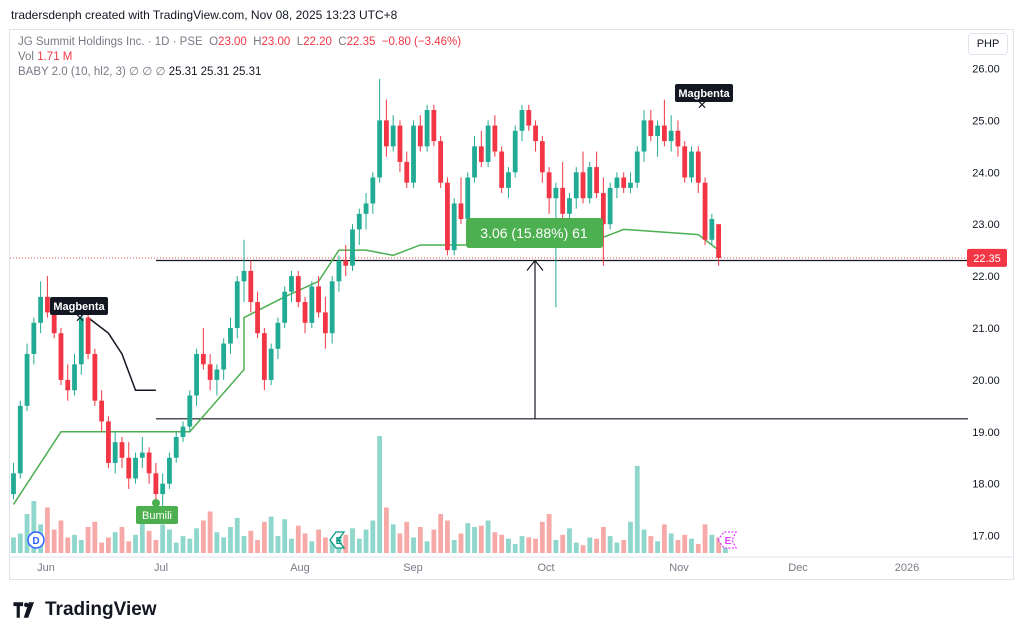 This screenshot has width=1024, height=639. Describe the element at coordinates (798, 568) in the screenshot. I see `x-tick-label: Dec` at that location.